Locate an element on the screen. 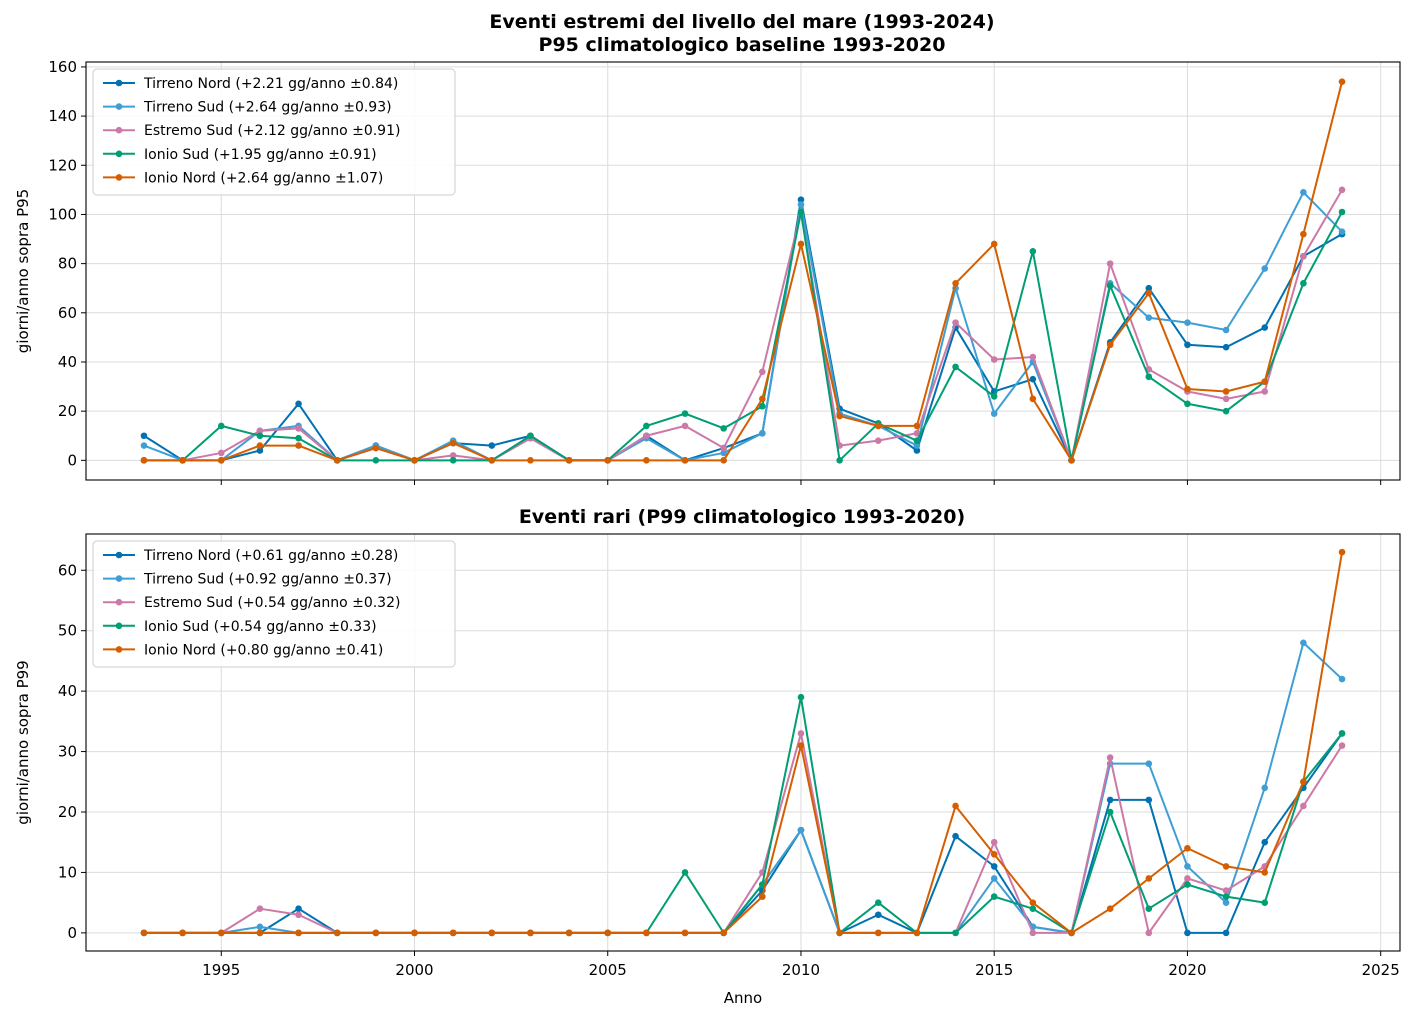  x-tick-label: 2025 is located at coordinates (1381, 970).